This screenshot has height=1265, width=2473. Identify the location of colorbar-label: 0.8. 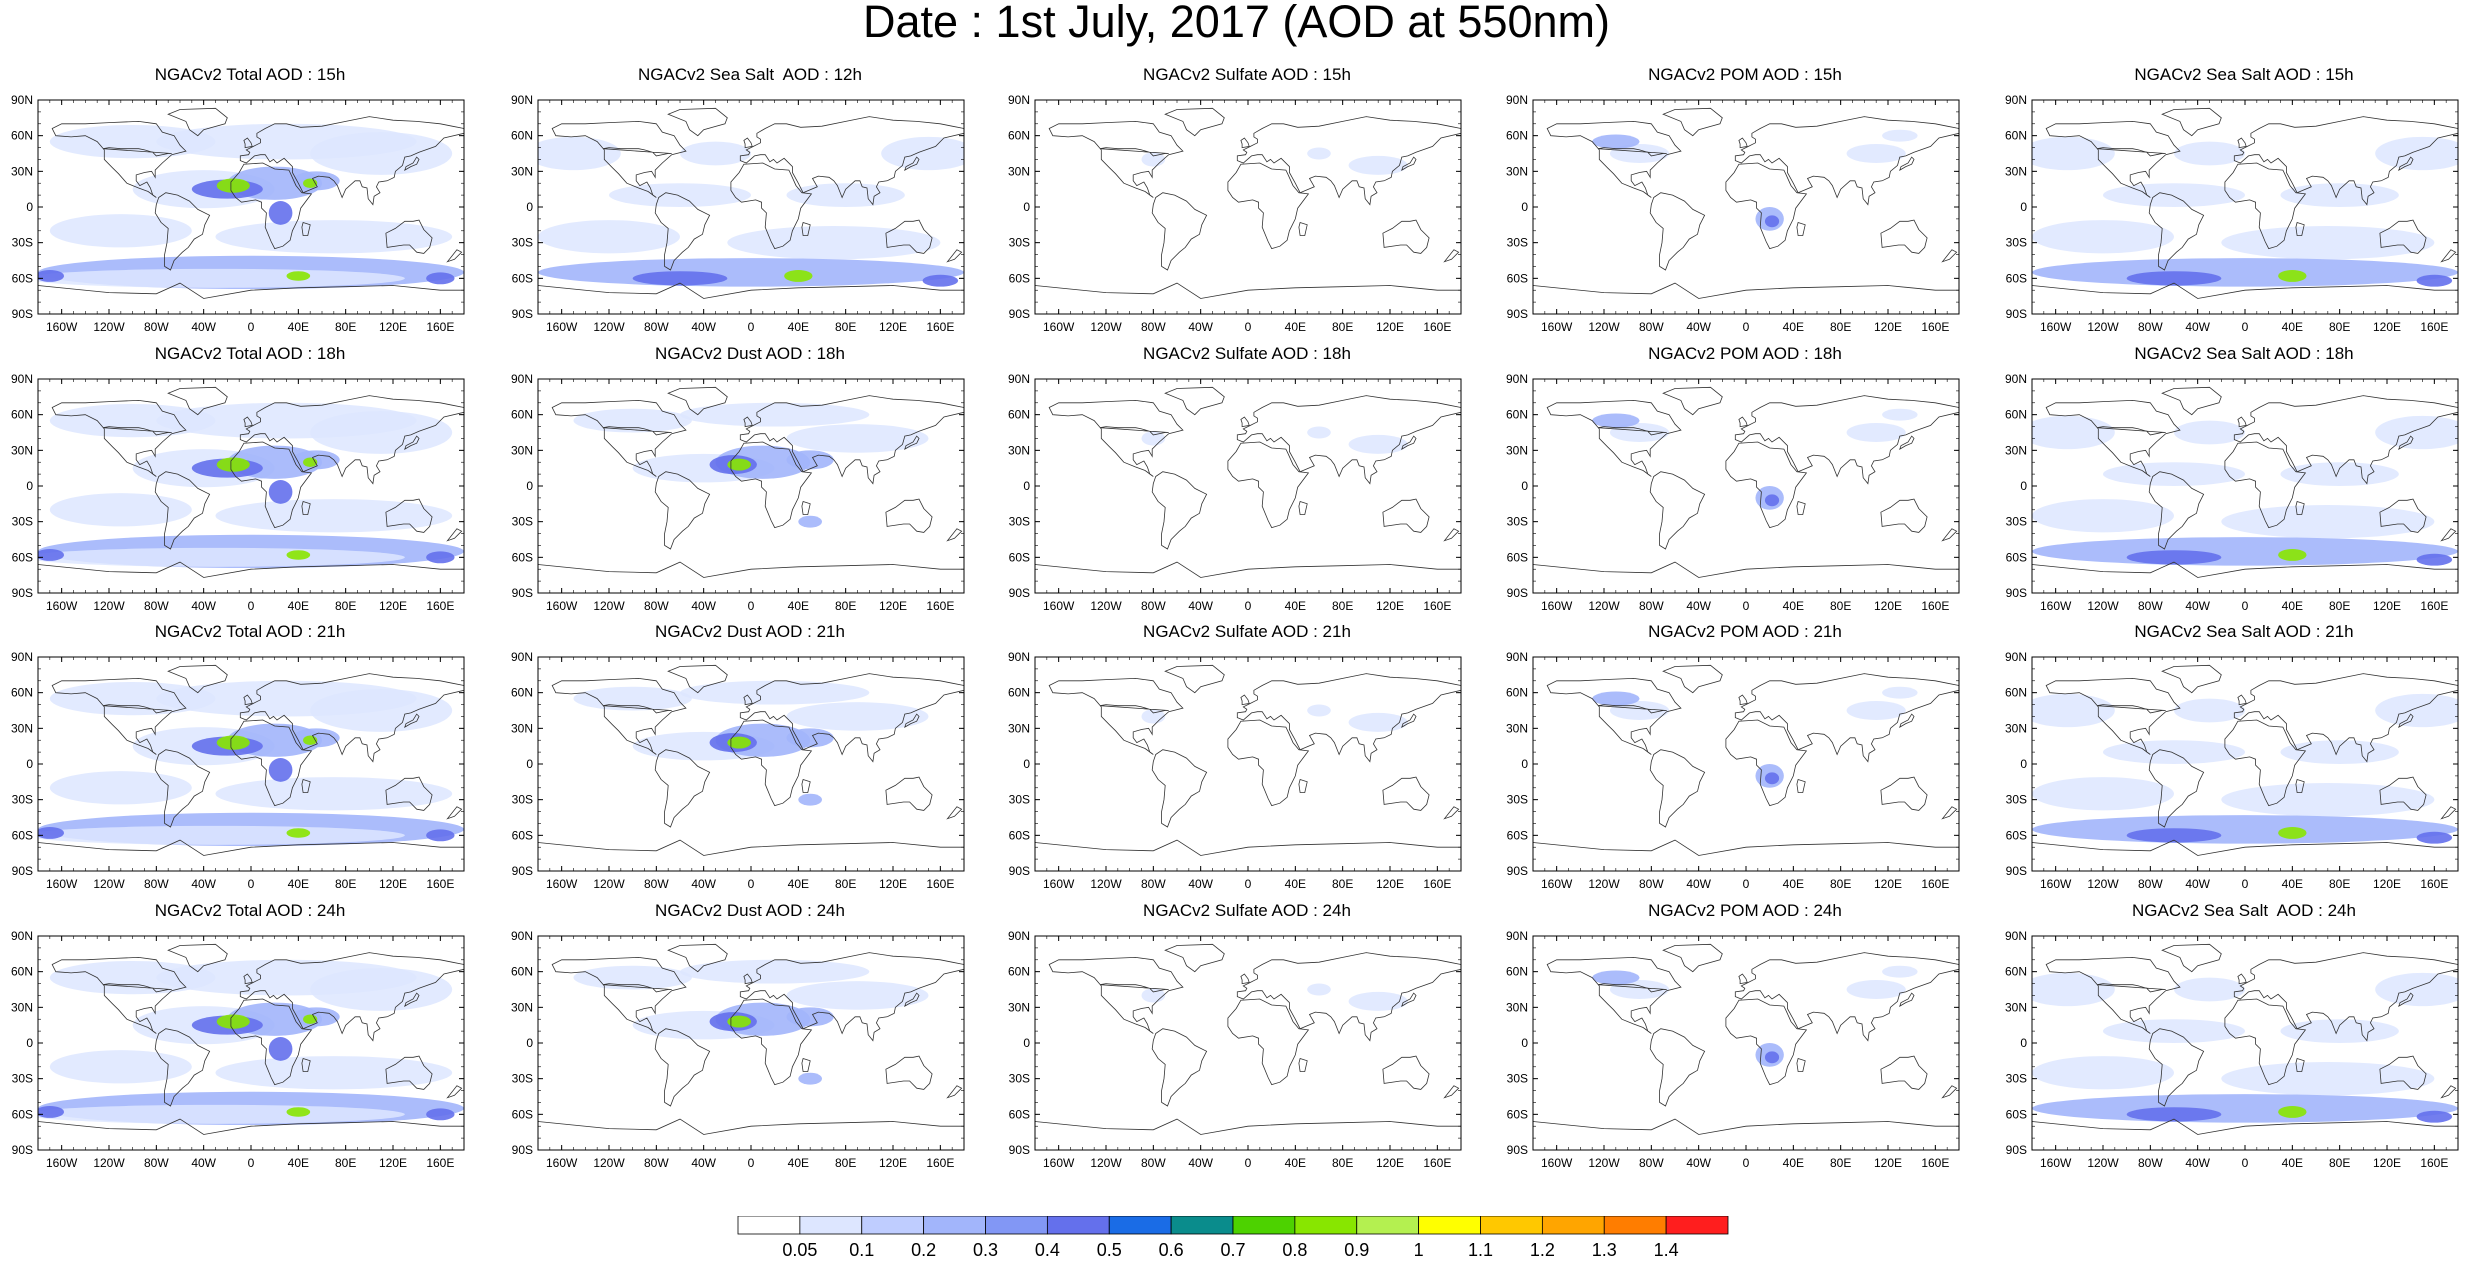
(1294, 1250).